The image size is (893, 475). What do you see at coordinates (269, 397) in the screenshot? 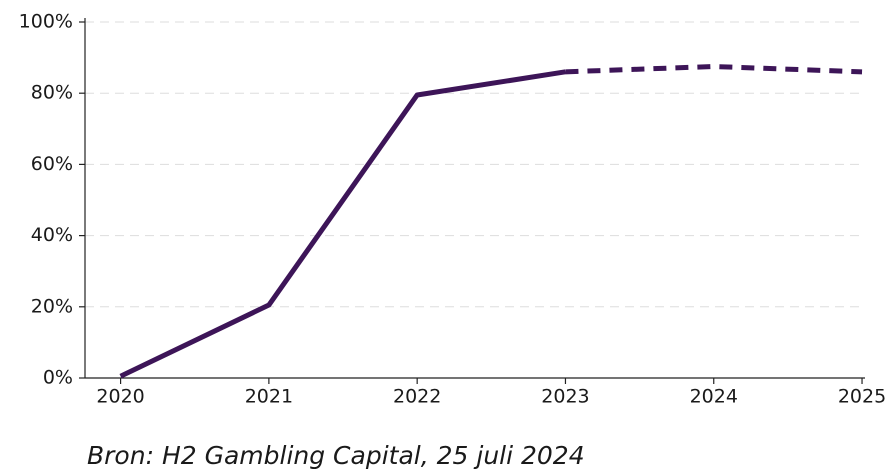
I see `x-tick-label: 2021` at bounding box center [269, 397].